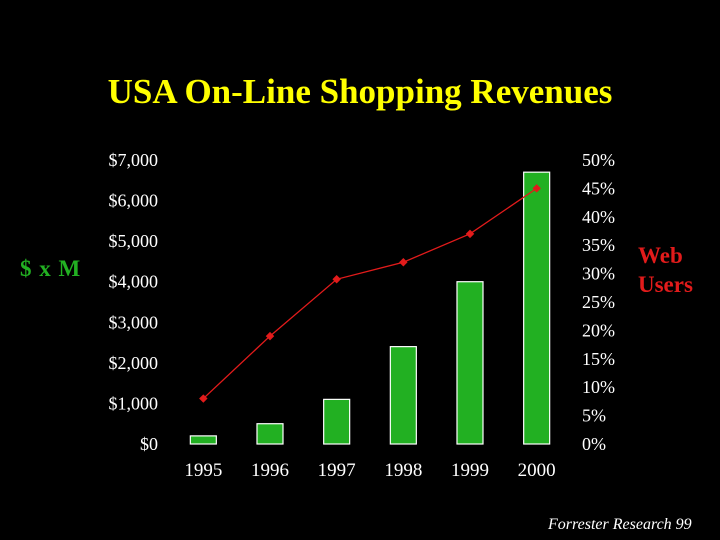  What do you see at coordinates (360, 91) in the screenshot?
I see `chart-title: USA On-Line Shopping Revenues` at bounding box center [360, 91].